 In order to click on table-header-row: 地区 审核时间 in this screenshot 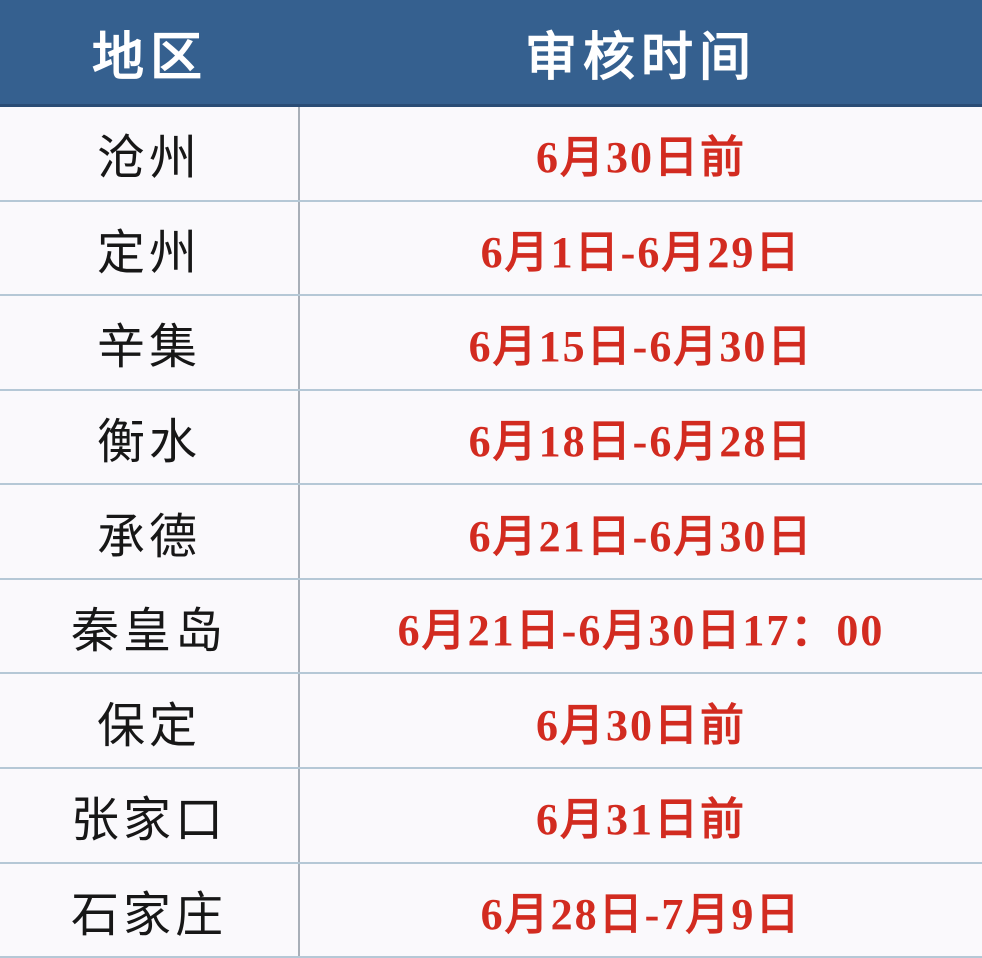, I will do `click(491, 53)`.